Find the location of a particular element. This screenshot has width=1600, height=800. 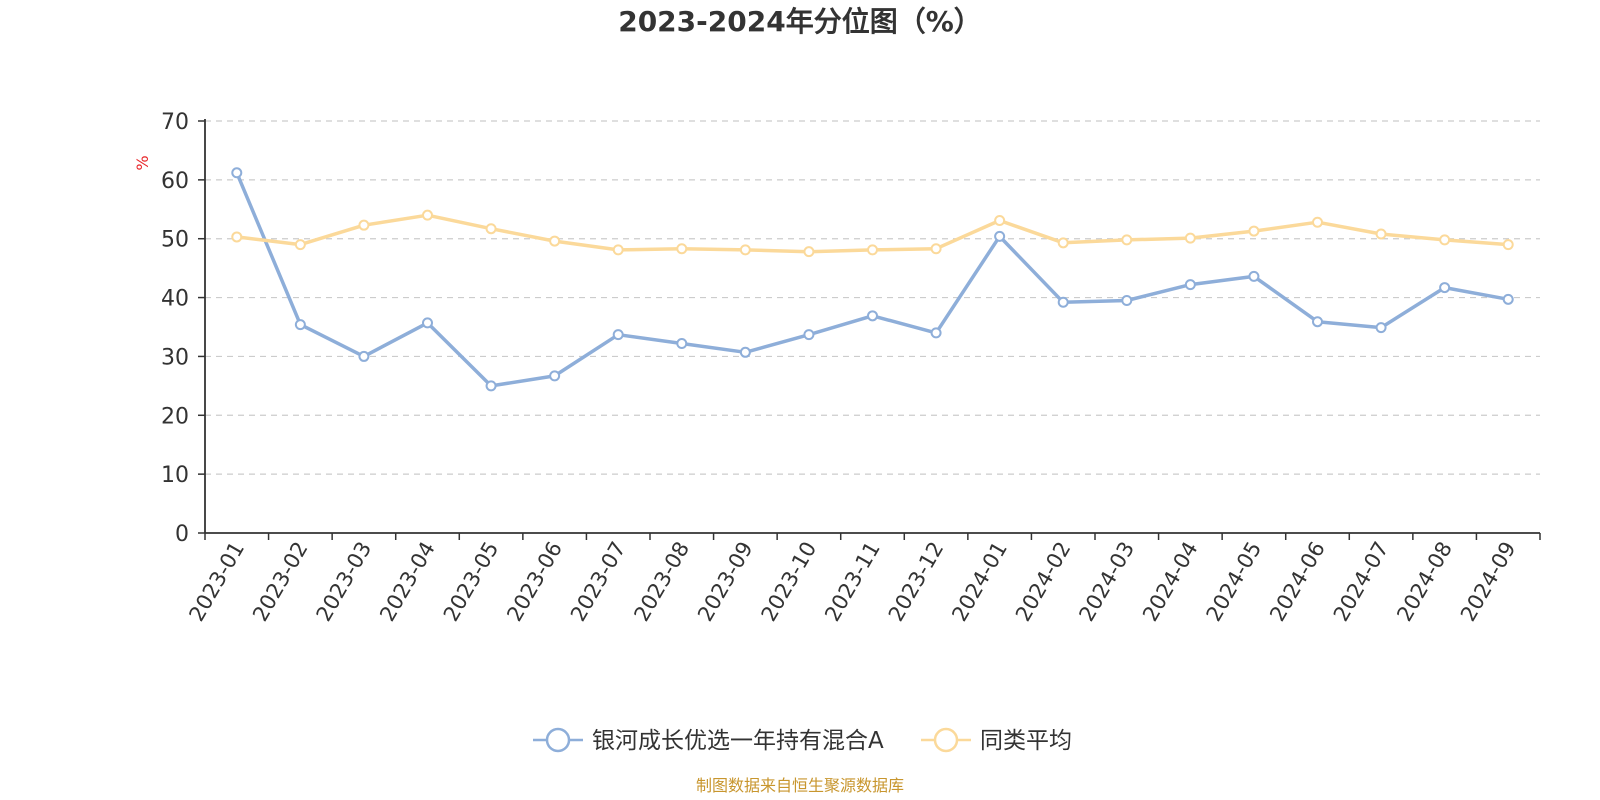

x-tick-label: 2024-05 is located at coordinates (1234, 582).